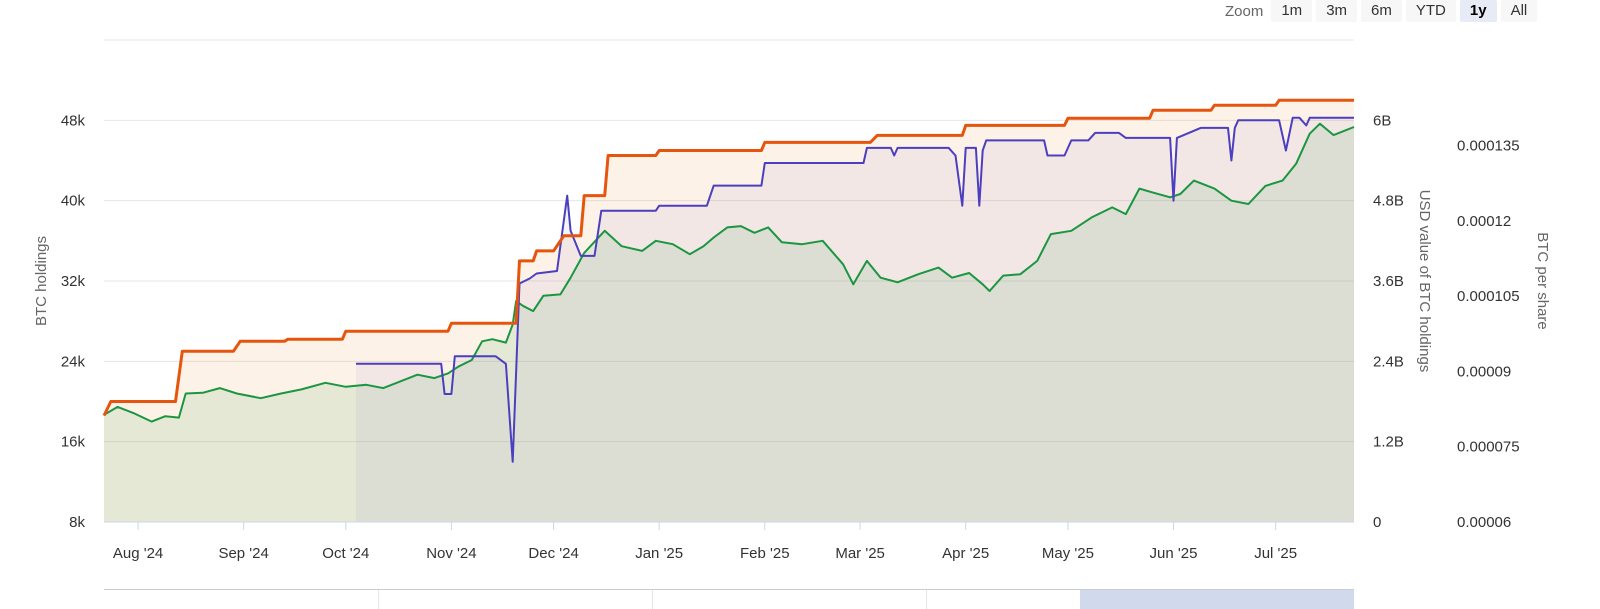 This screenshot has width=1600, height=609. I want to click on x-tick-label: Sep '24, so click(243, 553).